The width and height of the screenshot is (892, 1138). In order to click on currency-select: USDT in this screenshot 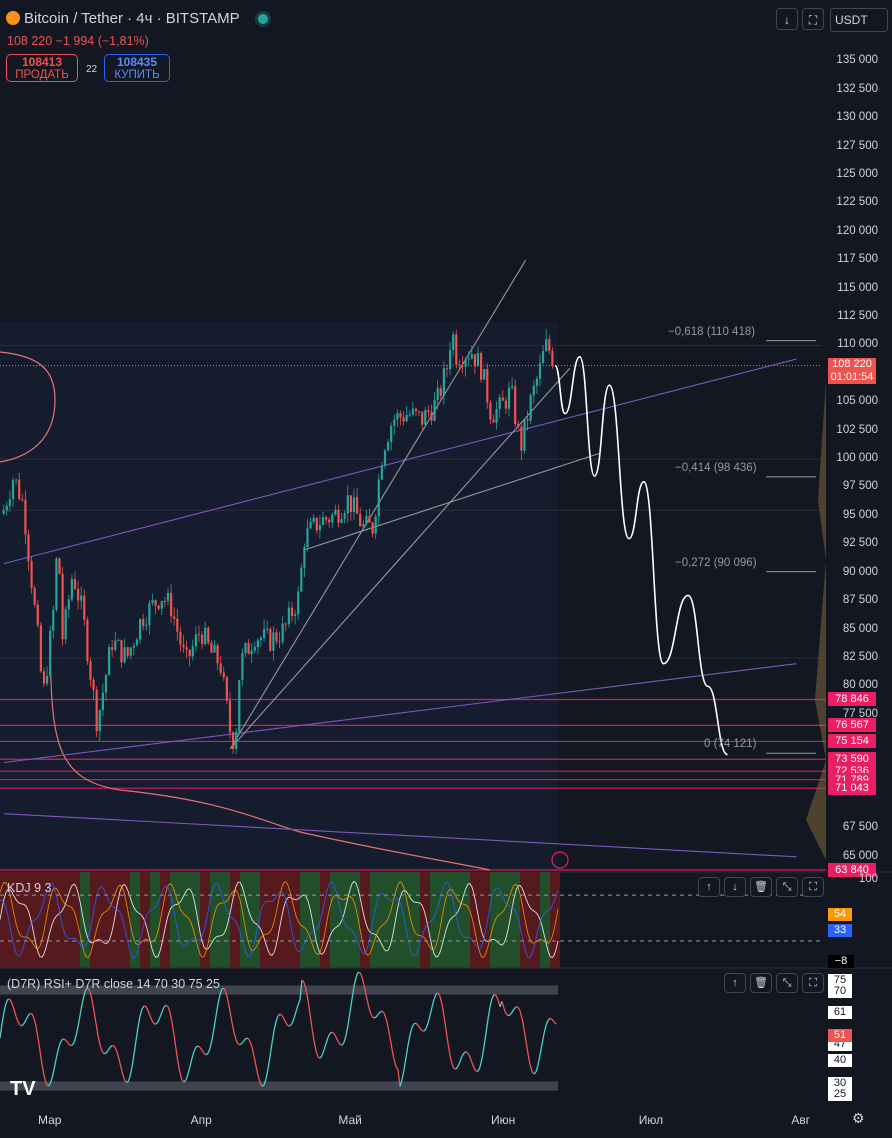, I will do `click(859, 20)`.